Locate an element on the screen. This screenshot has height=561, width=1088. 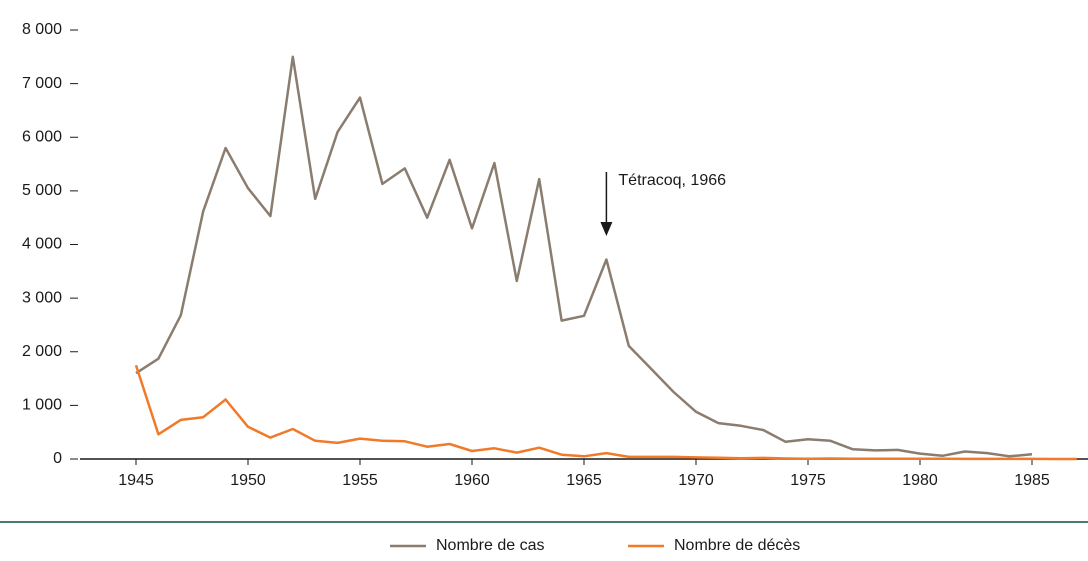
y-tick-label: 5 000 is located at coordinates (42, 190).